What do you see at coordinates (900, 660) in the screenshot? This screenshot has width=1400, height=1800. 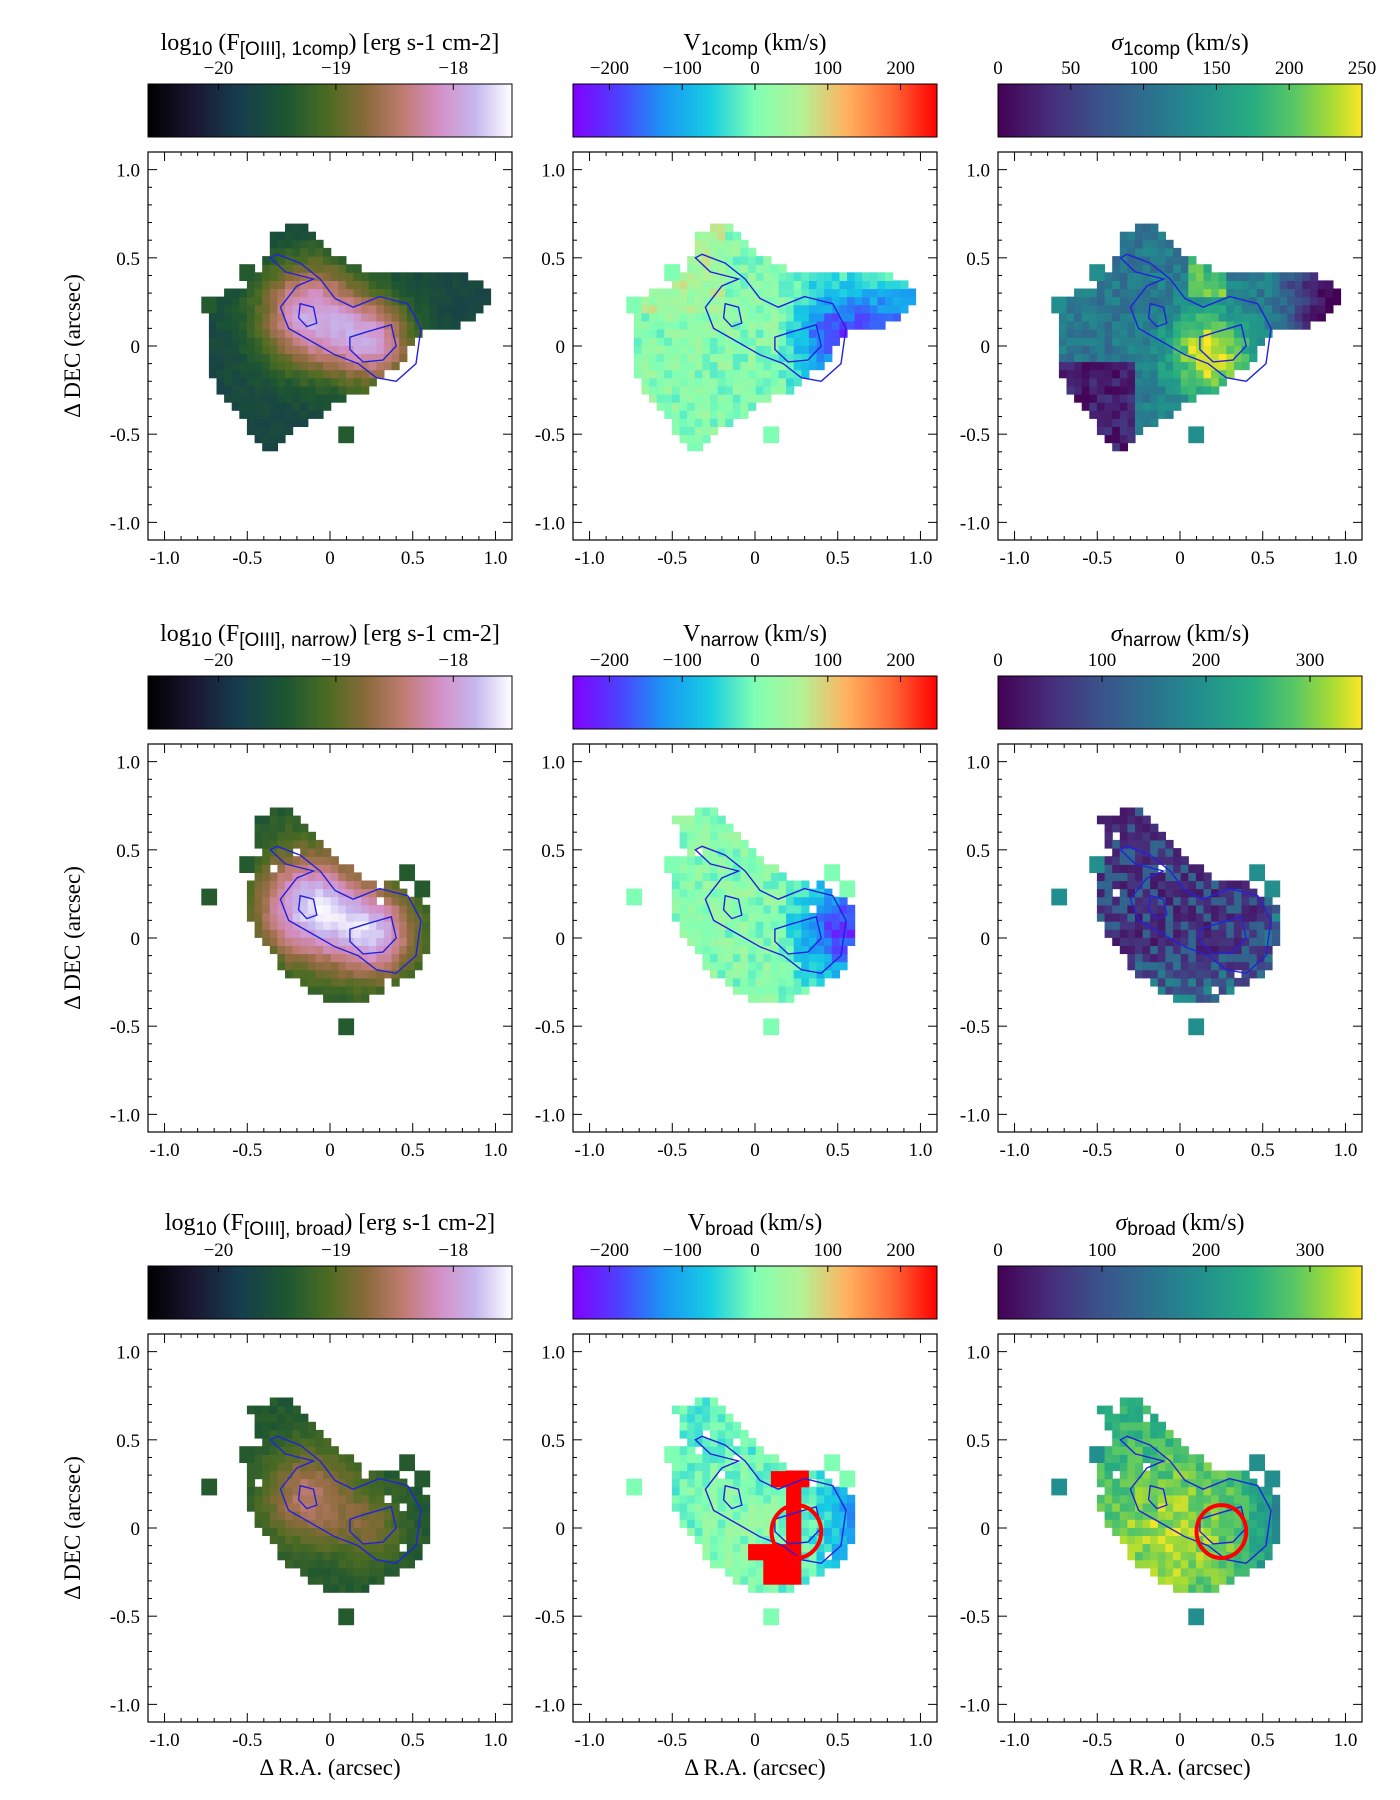 I see `colorbar-tick-label: 200` at bounding box center [900, 660].